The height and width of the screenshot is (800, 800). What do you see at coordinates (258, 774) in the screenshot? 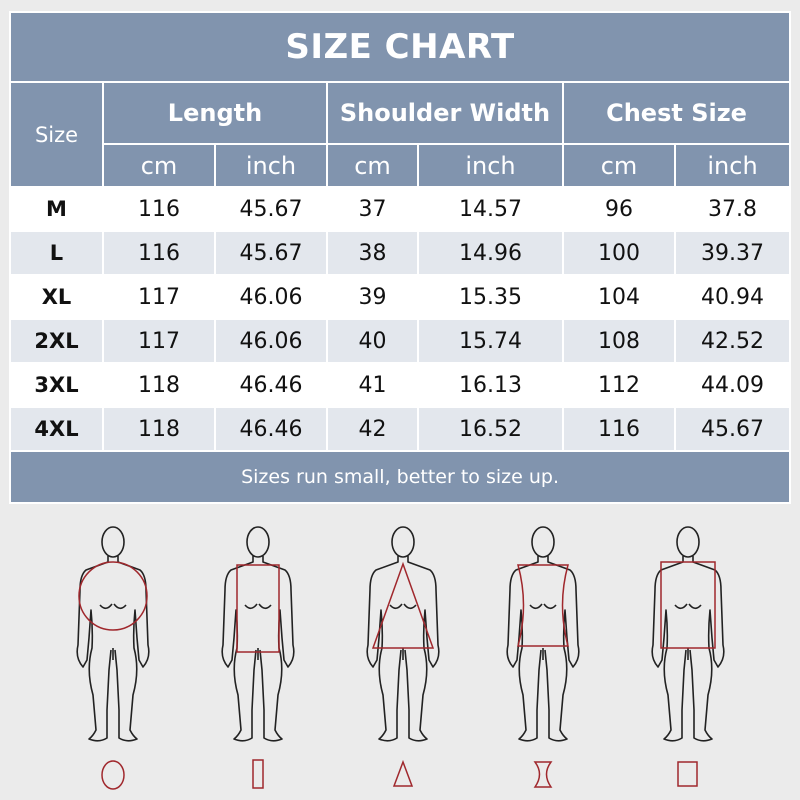
I see `rectangle-shape-icon` at bounding box center [258, 774].